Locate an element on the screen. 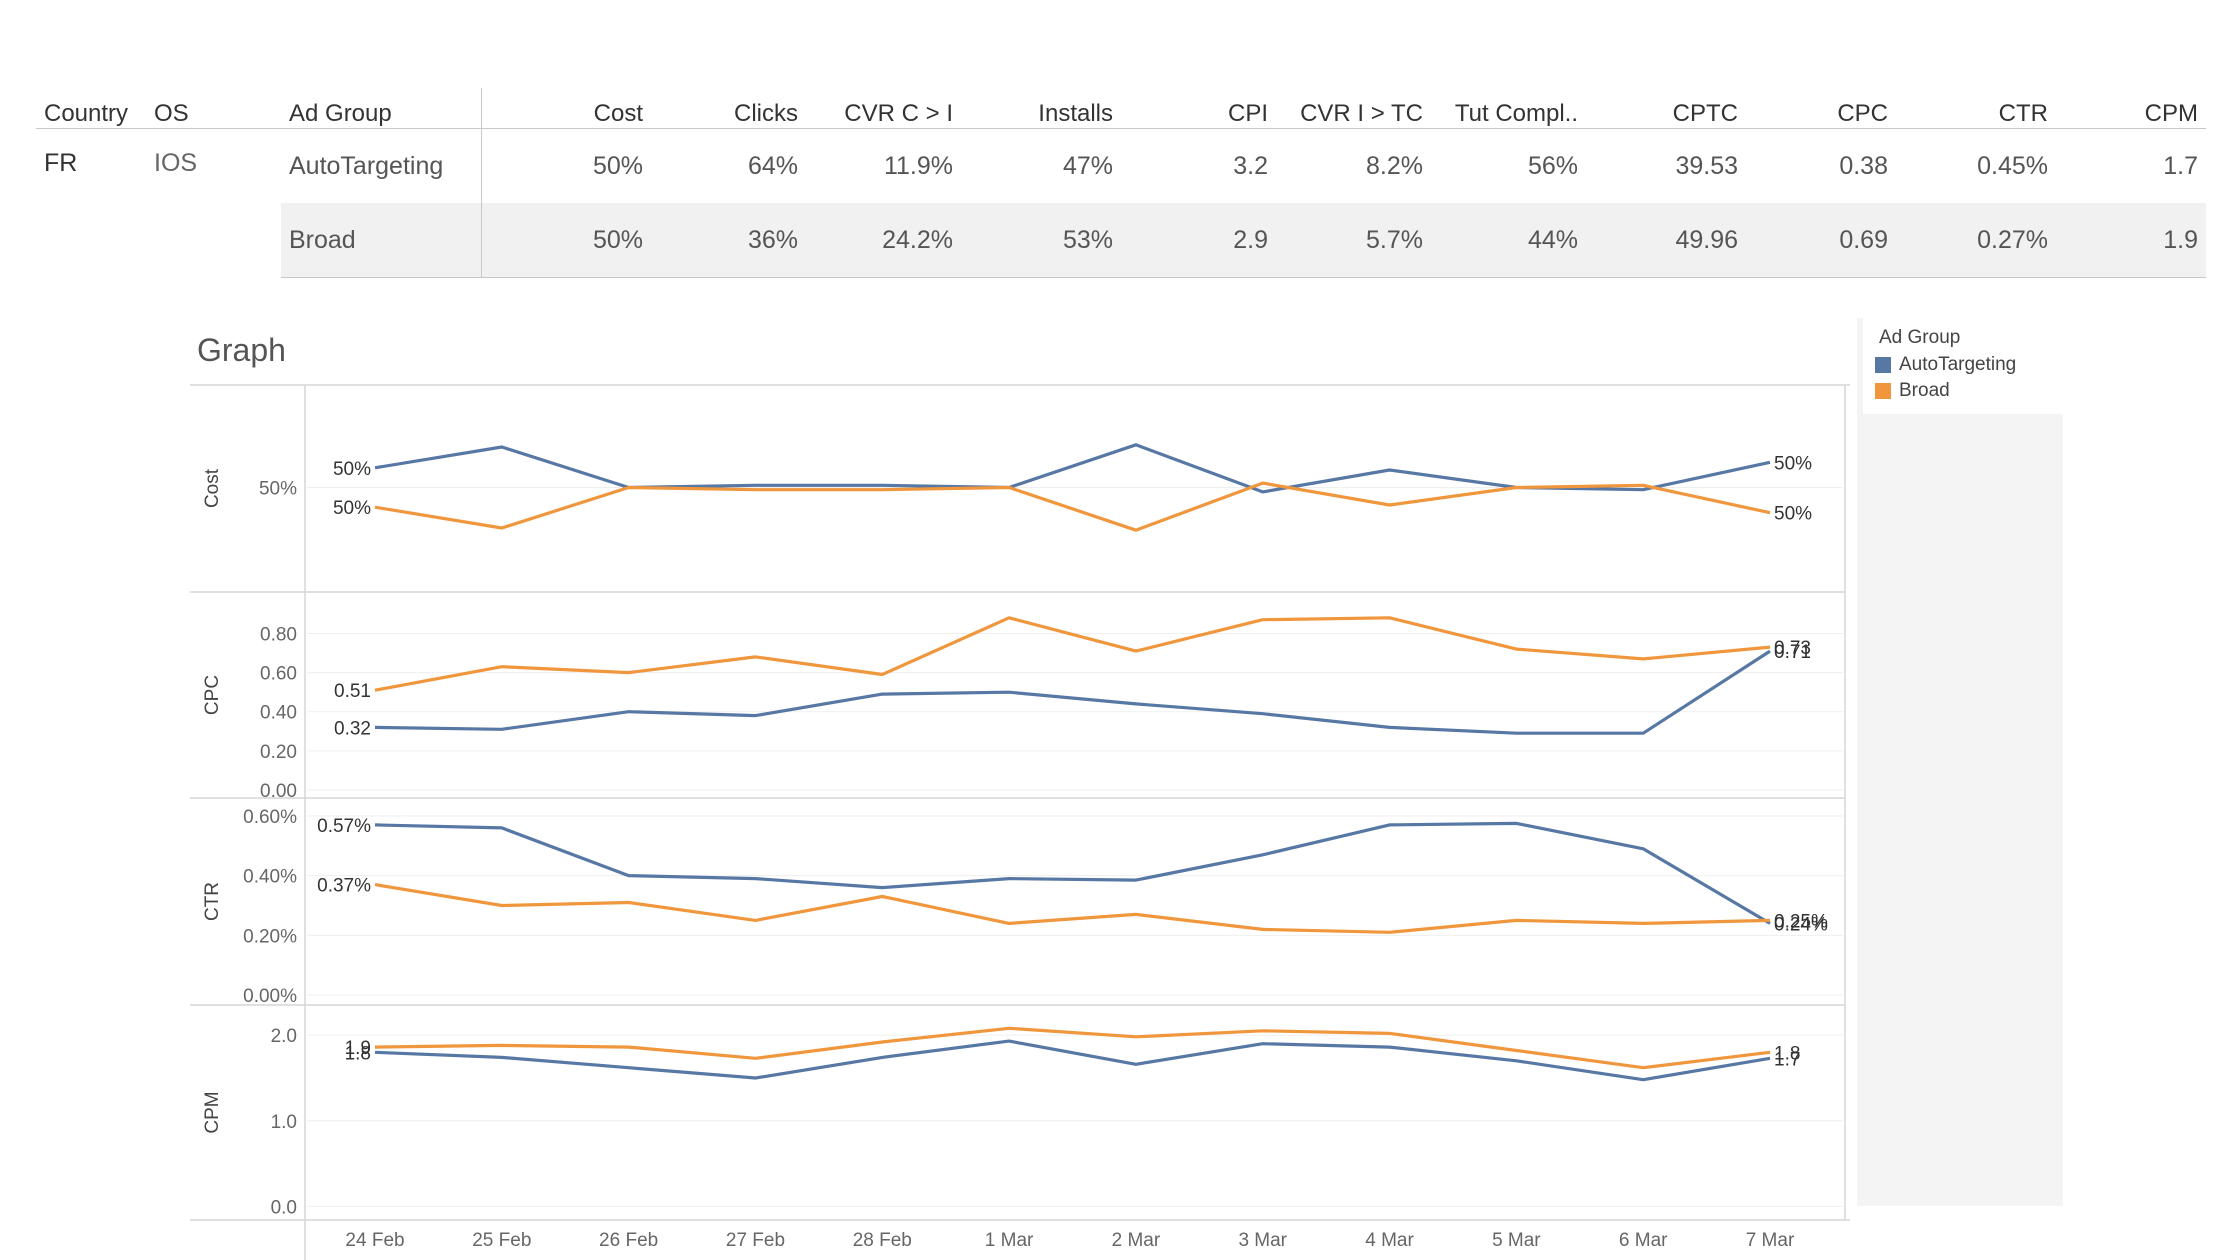  y-tick-label: 0.0 is located at coordinates (284, 1207).